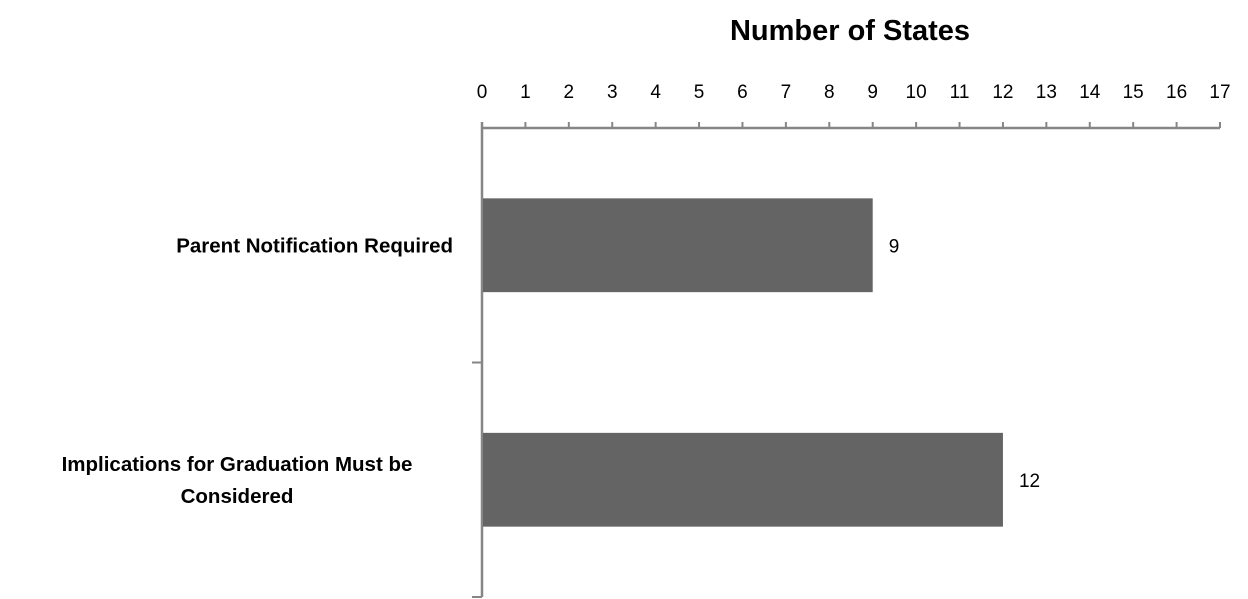  What do you see at coordinates (1219, 92) in the screenshot?
I see `x-tick-label-17: 17` at bounding box center [1219, 92].